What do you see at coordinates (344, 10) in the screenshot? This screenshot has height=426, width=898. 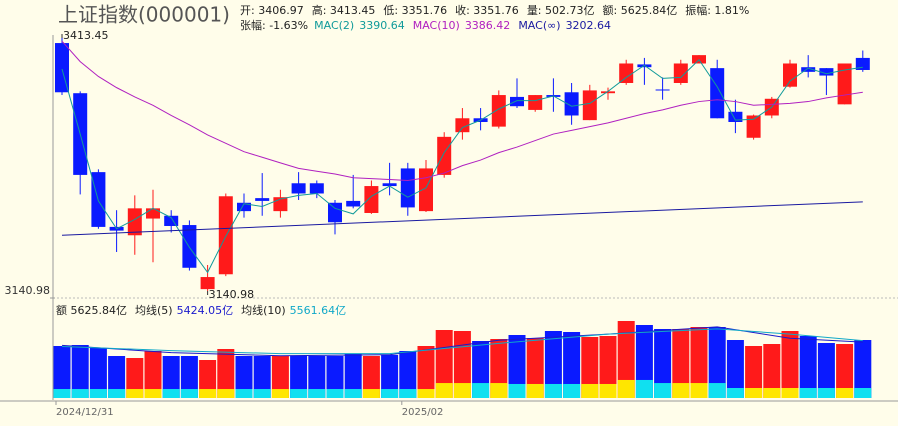 I see `info-item: 高: 3413.45` at bounding box center [344, 10].